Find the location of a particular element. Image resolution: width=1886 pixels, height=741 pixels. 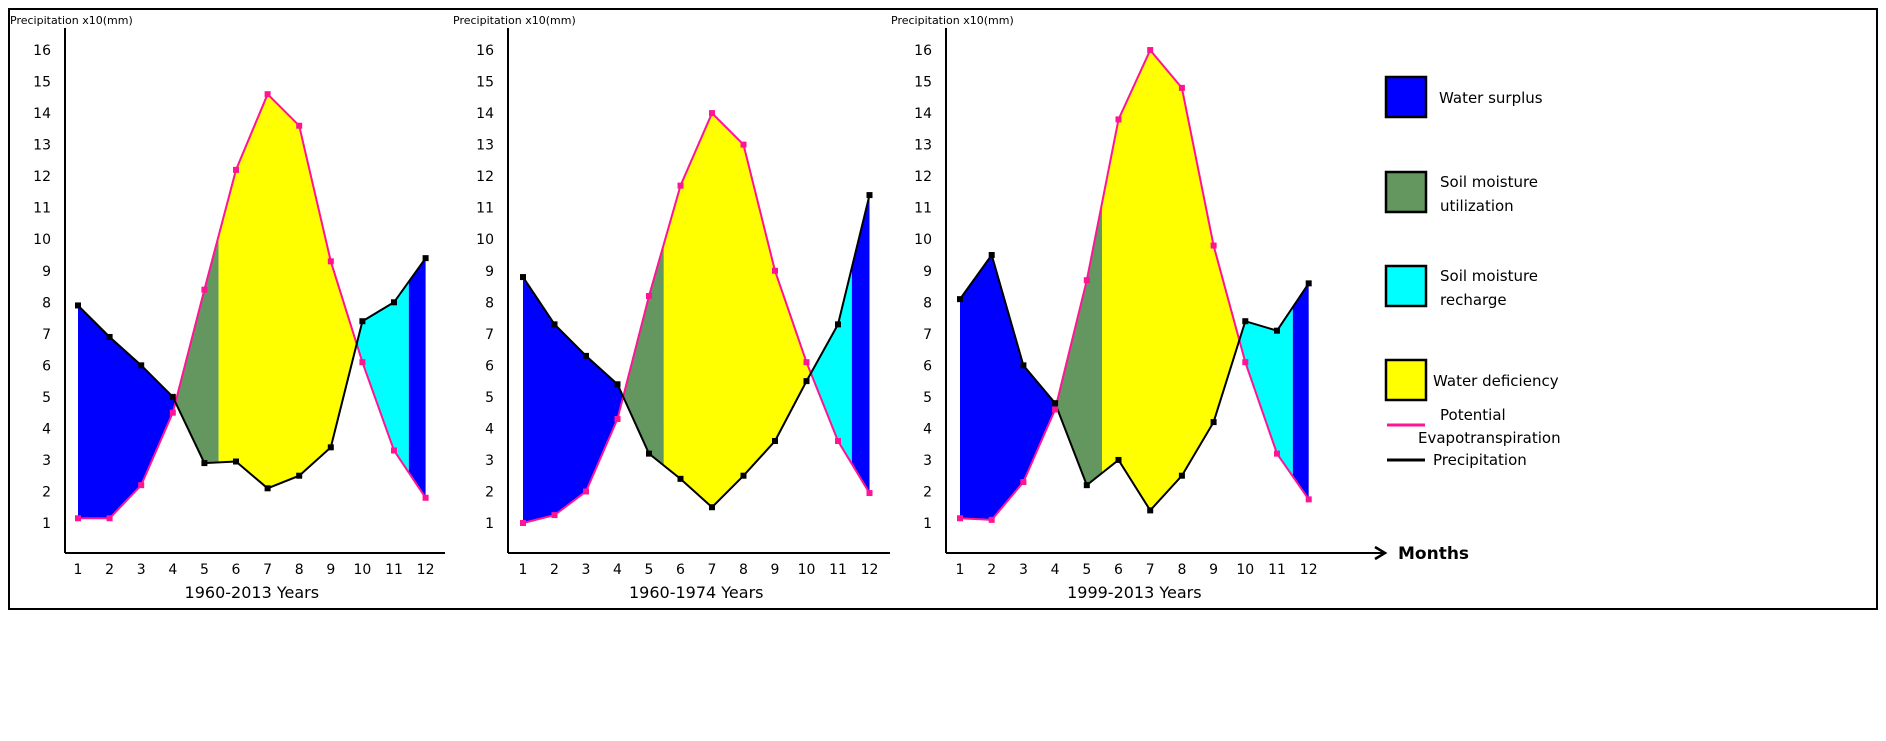

y-tick-label: 15 is located at coordinates (42, 83).